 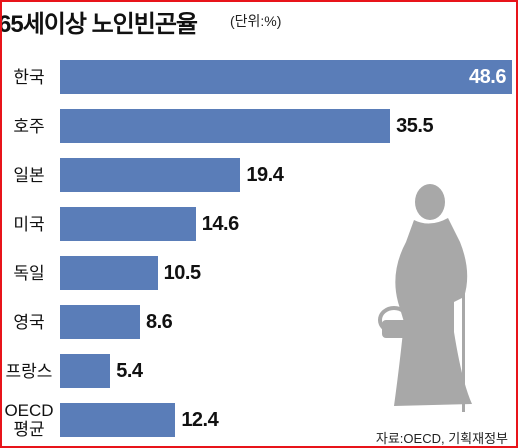 I want to click on unit-label: (단위:%), so click(x=256, y=21).